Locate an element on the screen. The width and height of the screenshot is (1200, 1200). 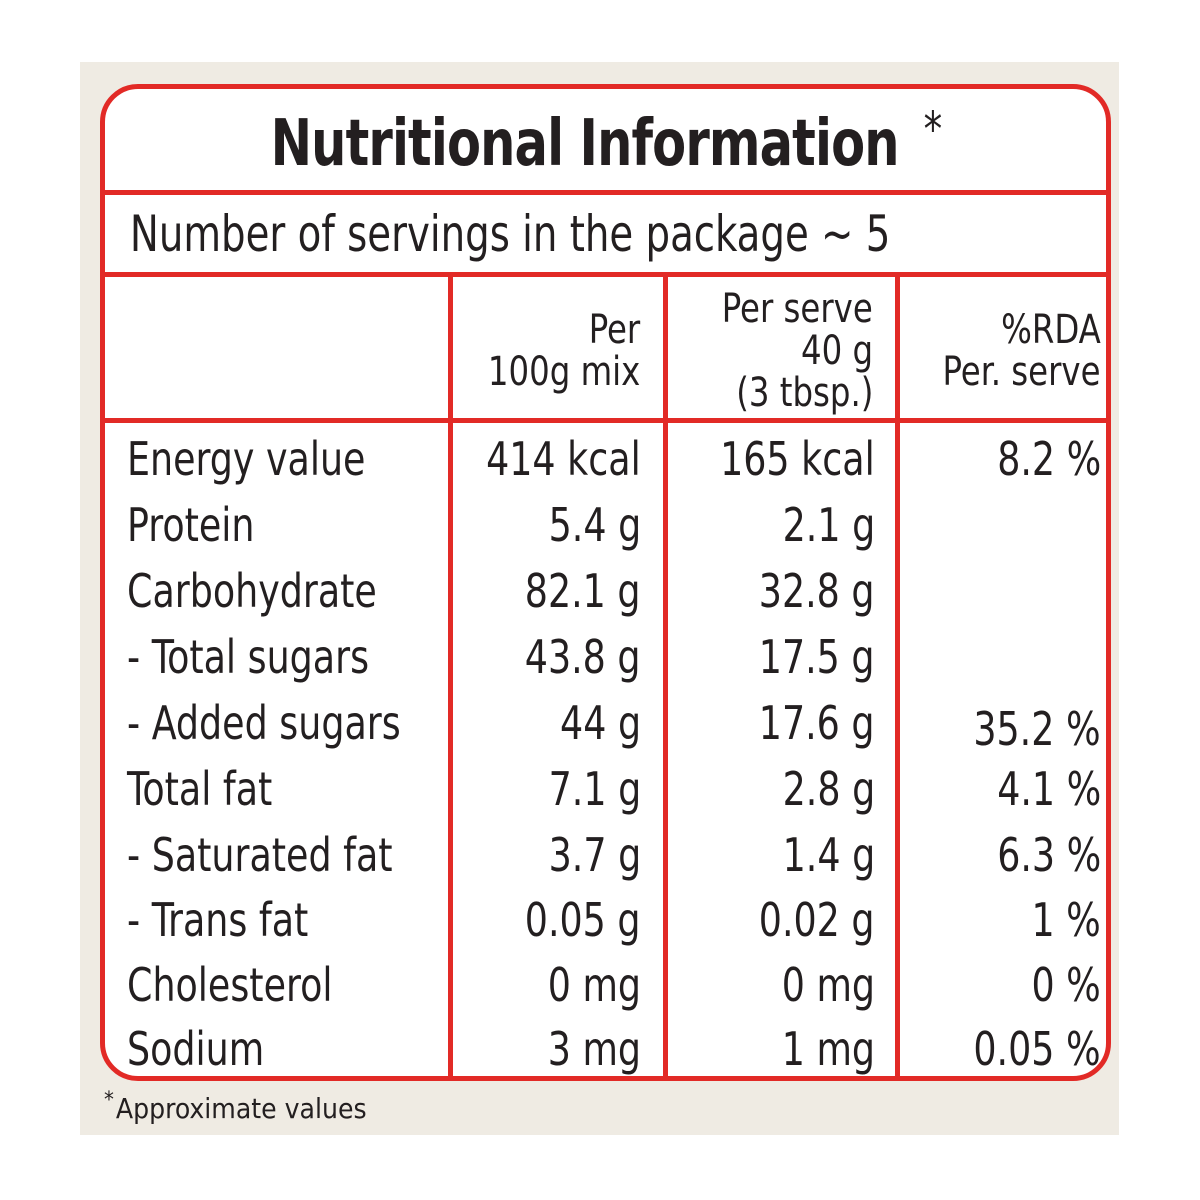
nutrient-name: - Total sugars is located at coordinates (248, 657).